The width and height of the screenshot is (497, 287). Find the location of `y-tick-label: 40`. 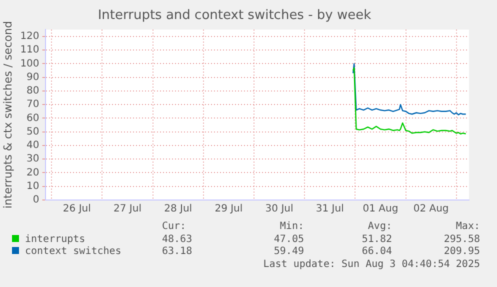

y-tick-label: 40 is located at coordinates (33, 146).